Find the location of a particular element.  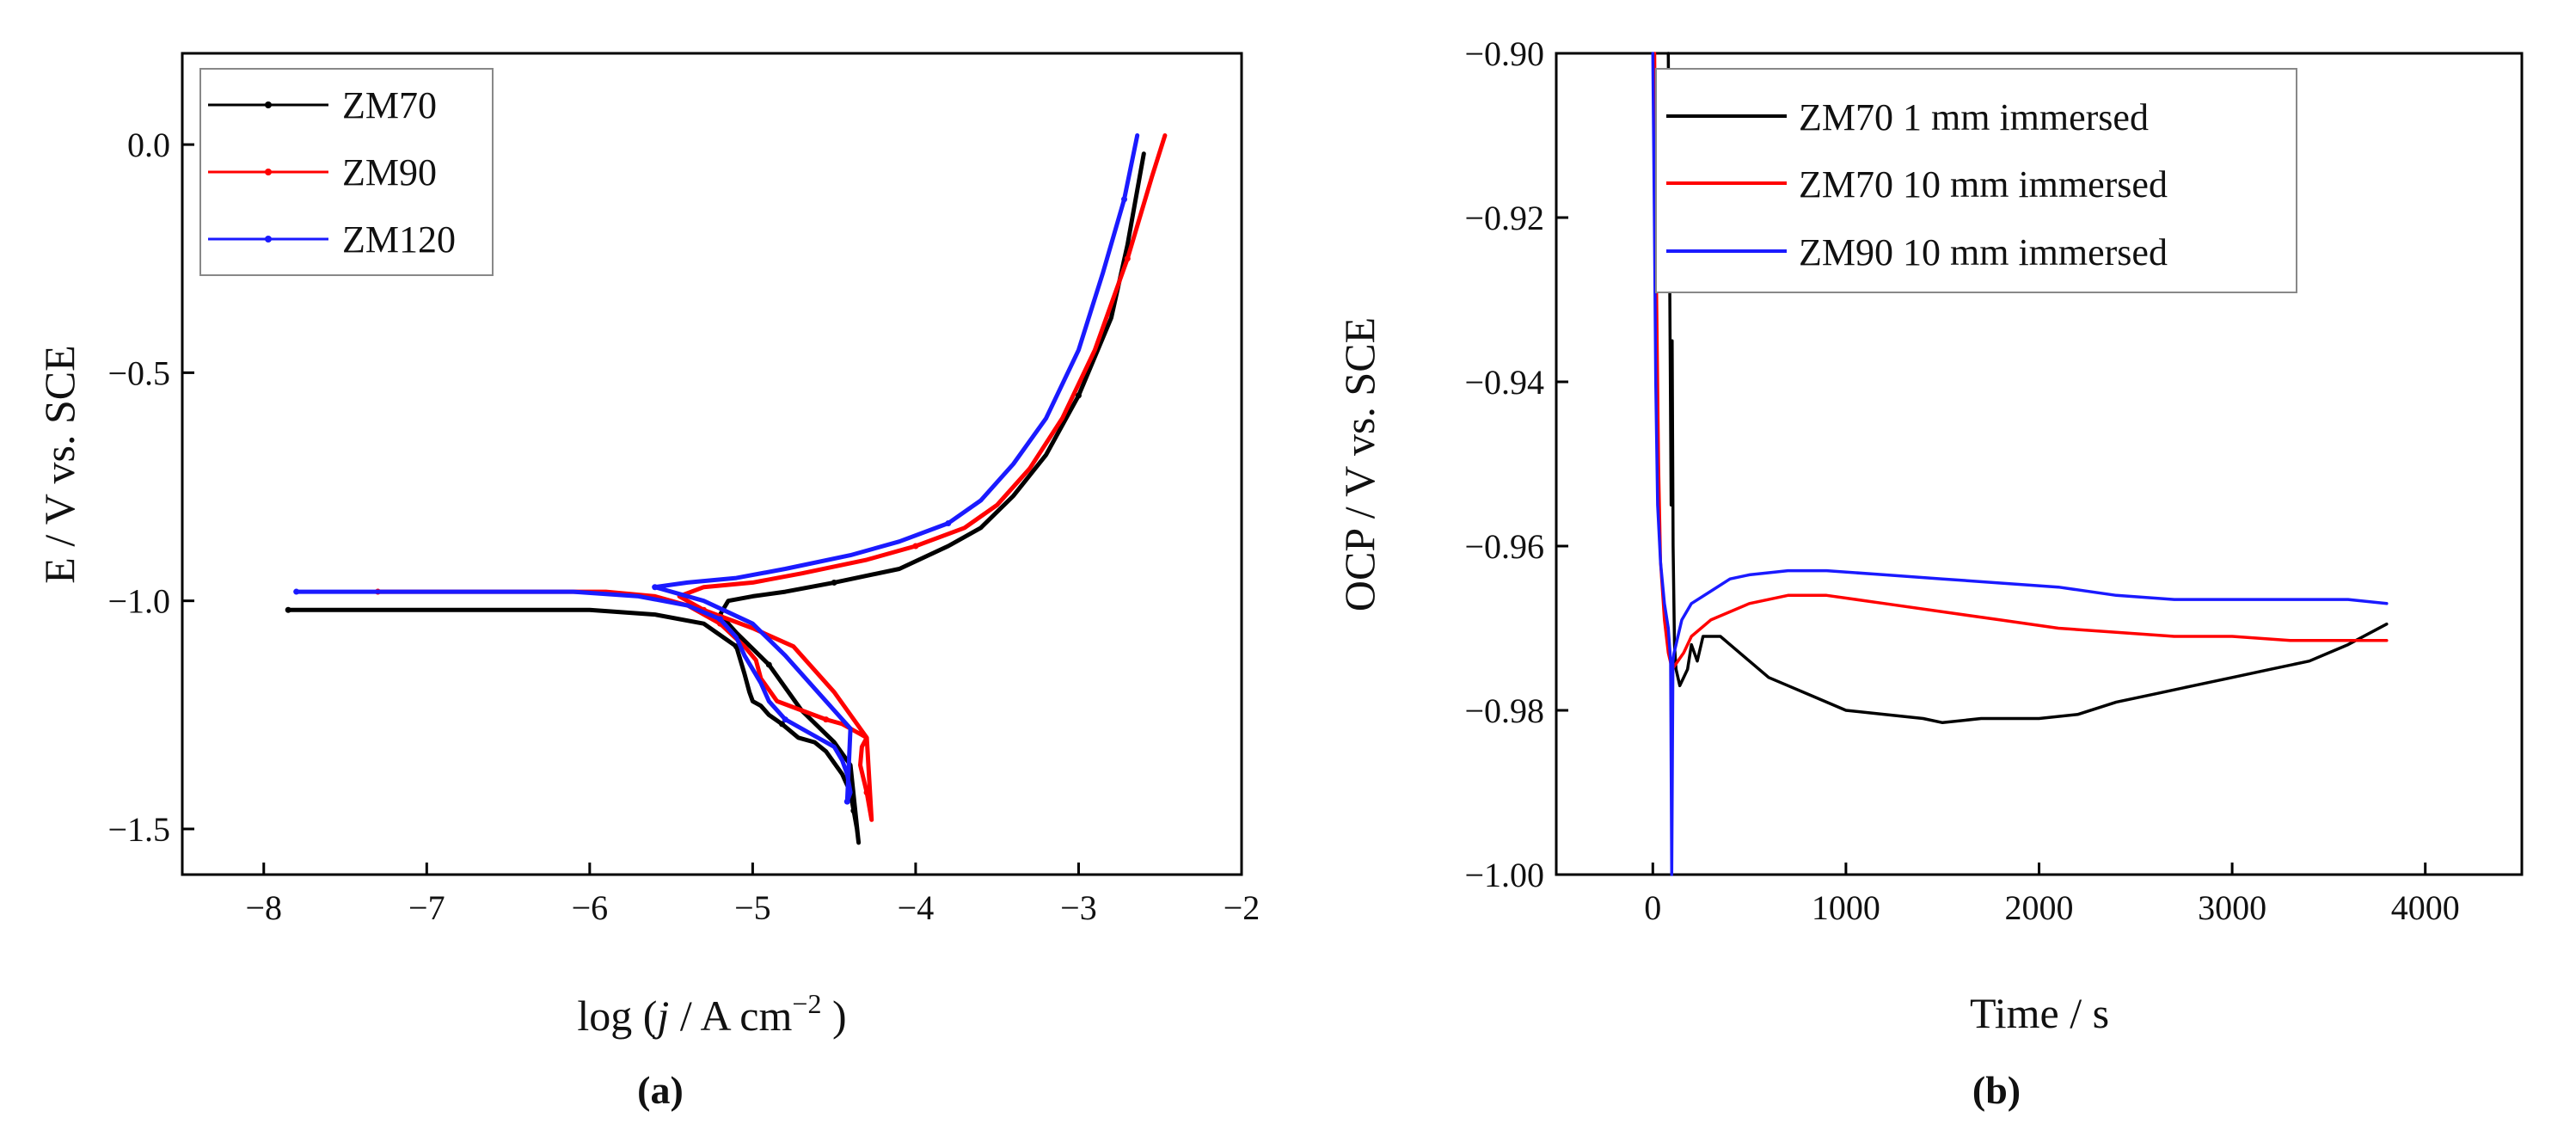

chart-a-x-tick-label: −7 is located at coordinates (426, 907).